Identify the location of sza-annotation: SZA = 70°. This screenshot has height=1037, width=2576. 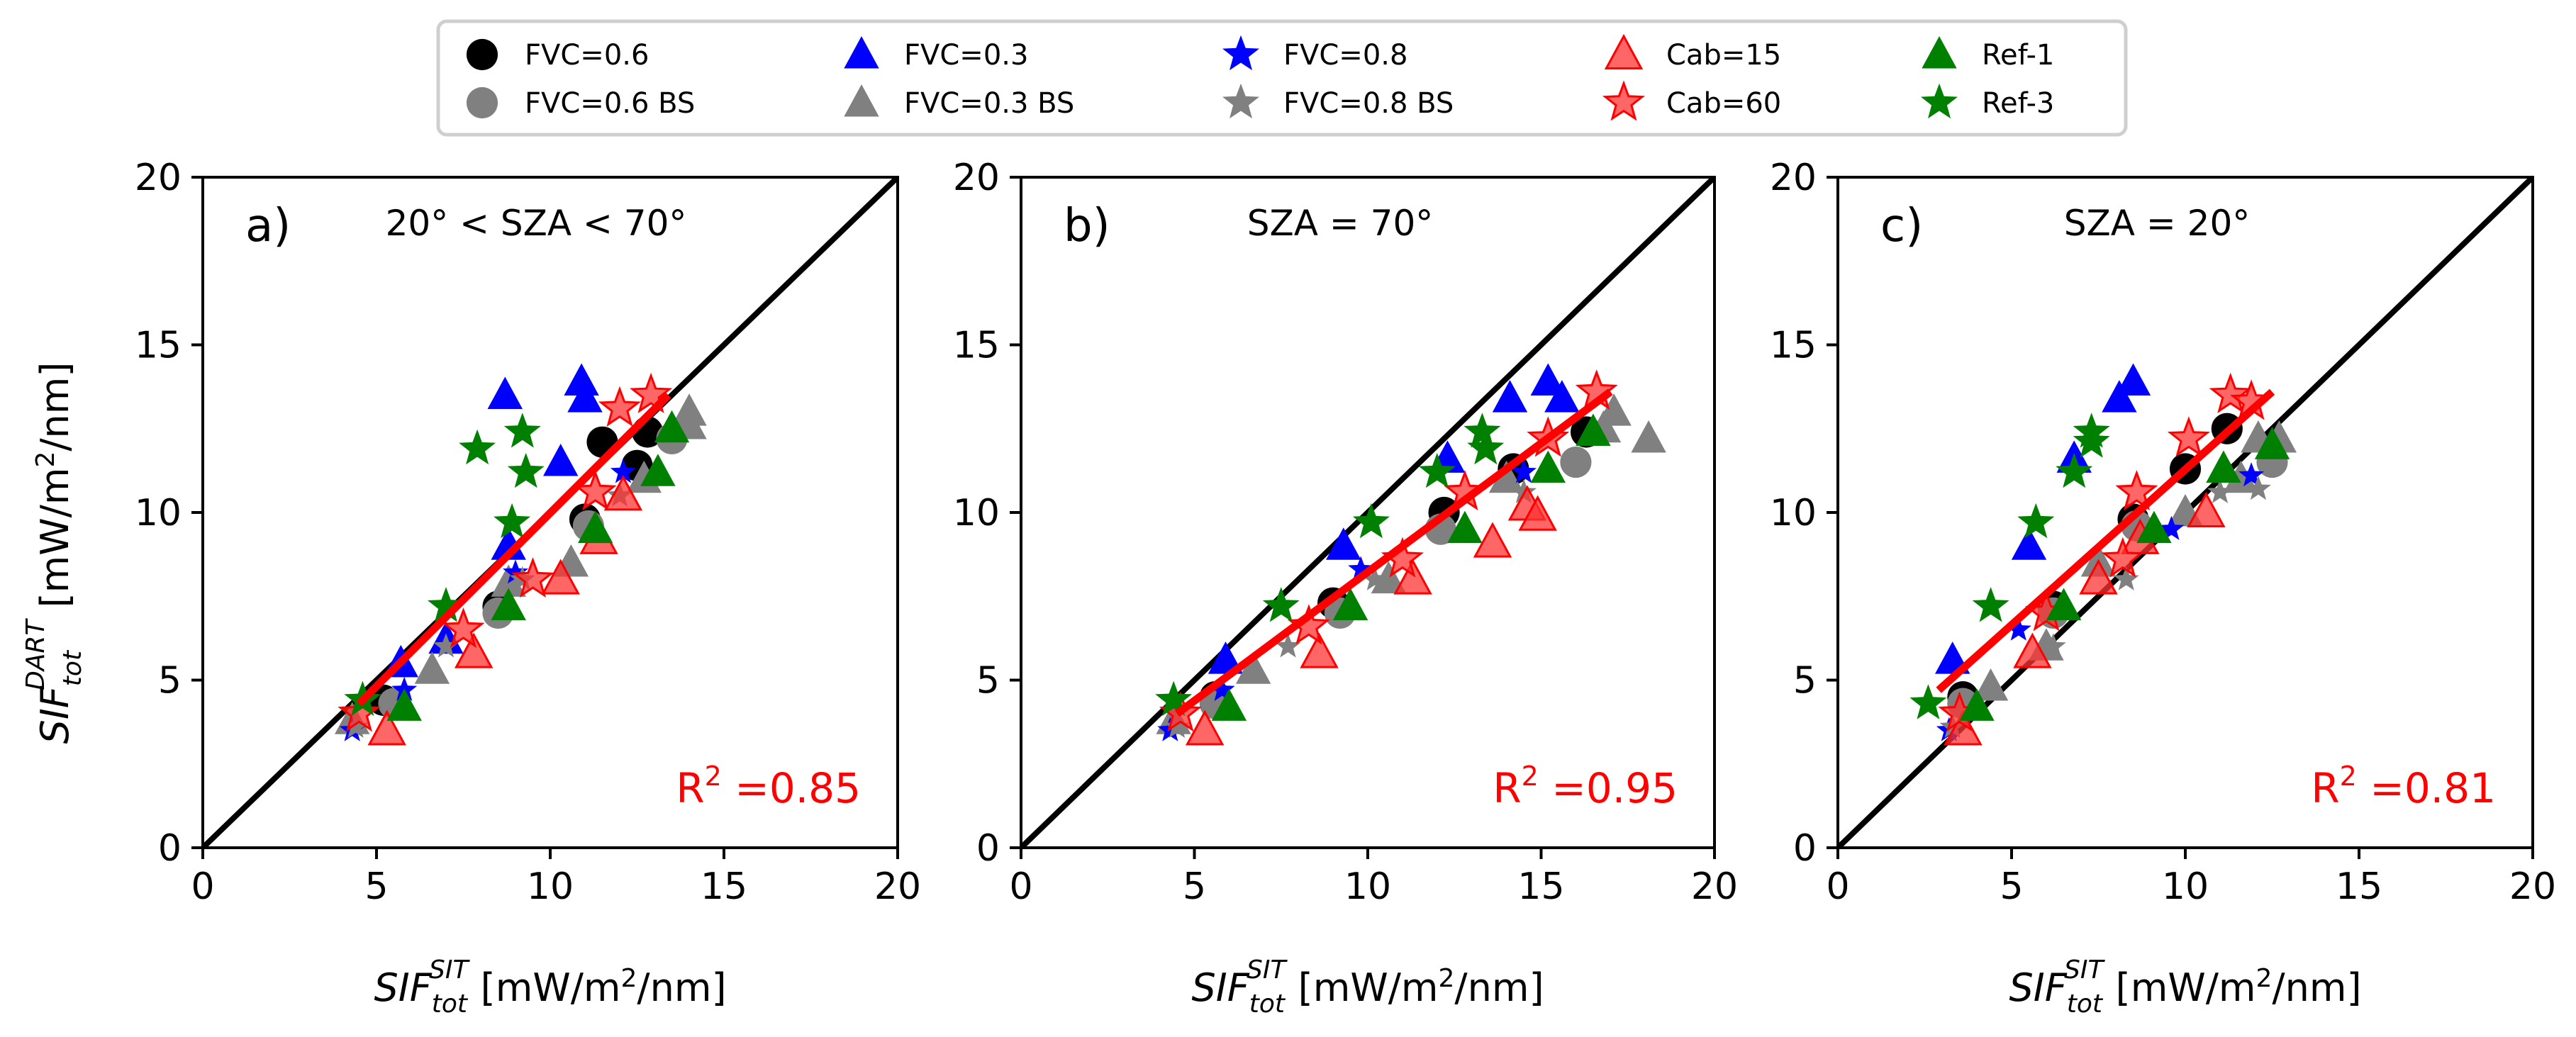
(1340, 223).